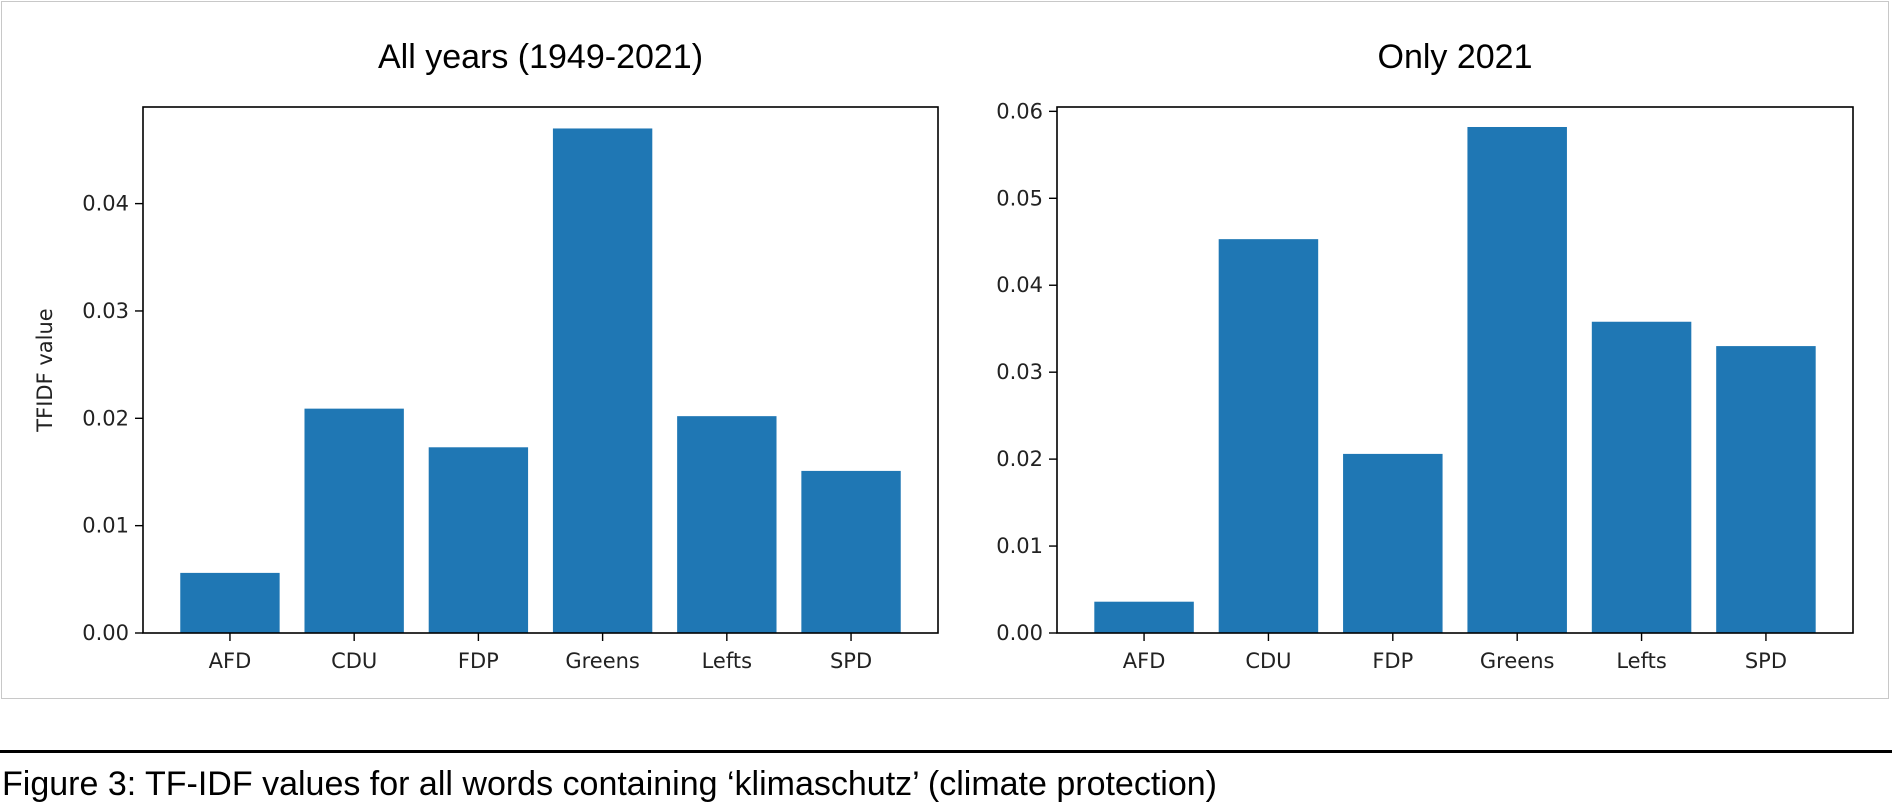  What do you see at coordinates (1455, 57) in the screenshot?
I see `chart-title: Only 2021` at bounding box center [1455, 57].